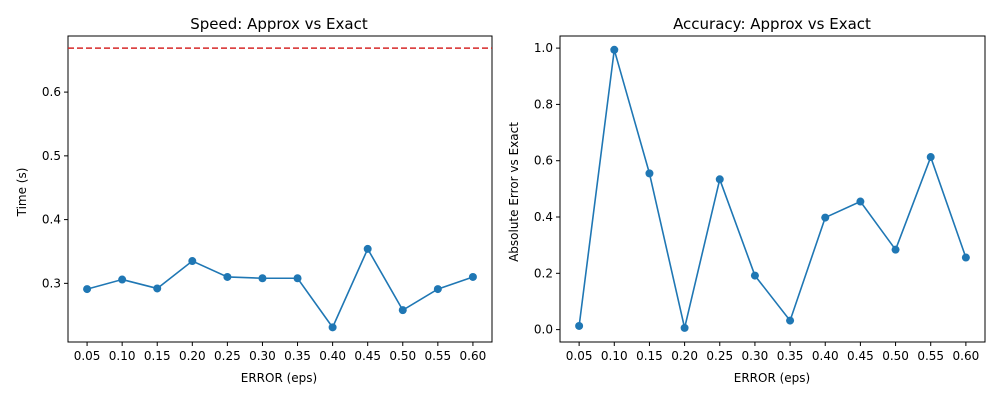 The image size is (1000, 400). What do you see at coordinates (122, 356) in the screenshot?
I see `speed-x-tick-label: 0.10` at bounding box center [122, 356].